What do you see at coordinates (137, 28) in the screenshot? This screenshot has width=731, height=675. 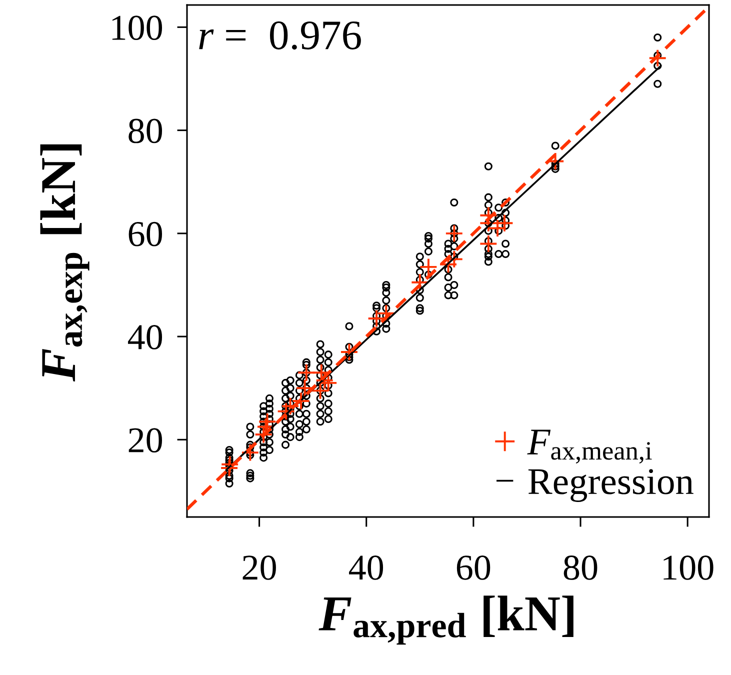 I see `y-tick-label: 100` at bounding box center [137, 28].